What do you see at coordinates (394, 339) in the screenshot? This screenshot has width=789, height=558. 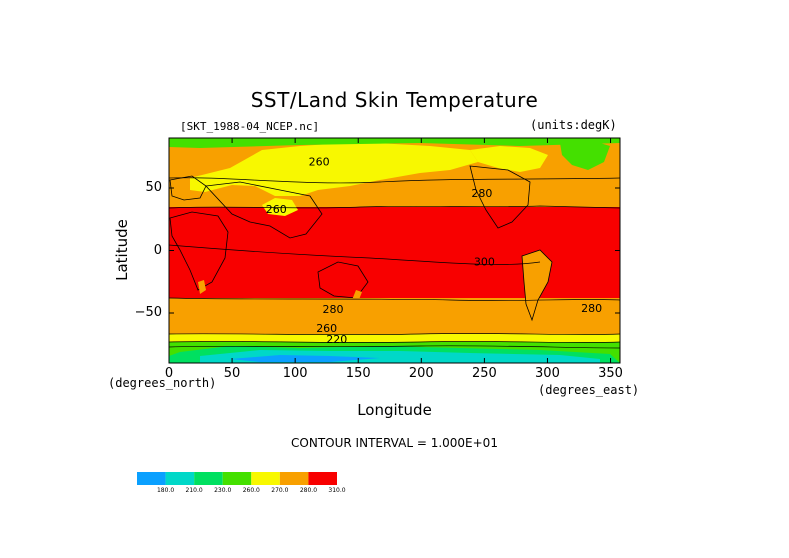 I see `band-southern-ocean` at bounding box center [394, 339].